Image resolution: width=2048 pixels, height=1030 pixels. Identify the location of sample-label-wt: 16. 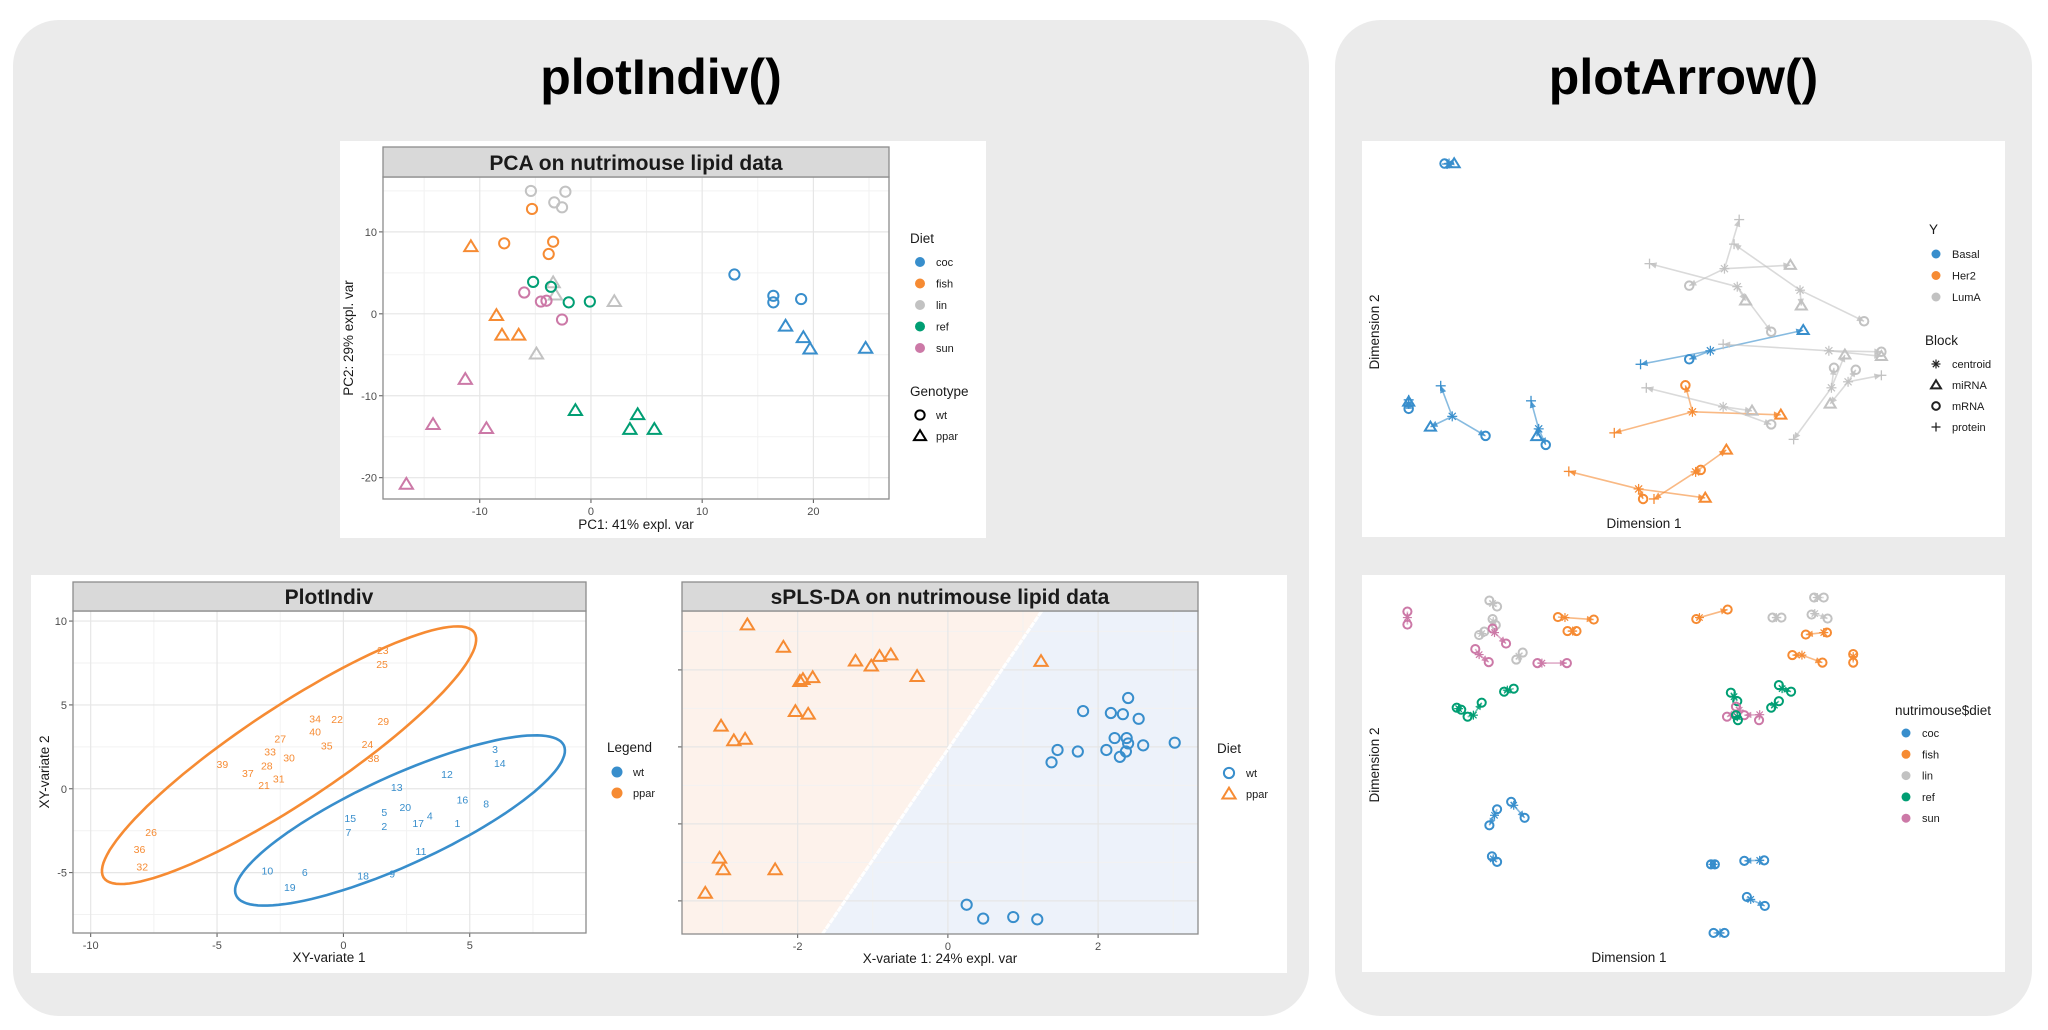
(463, 801).